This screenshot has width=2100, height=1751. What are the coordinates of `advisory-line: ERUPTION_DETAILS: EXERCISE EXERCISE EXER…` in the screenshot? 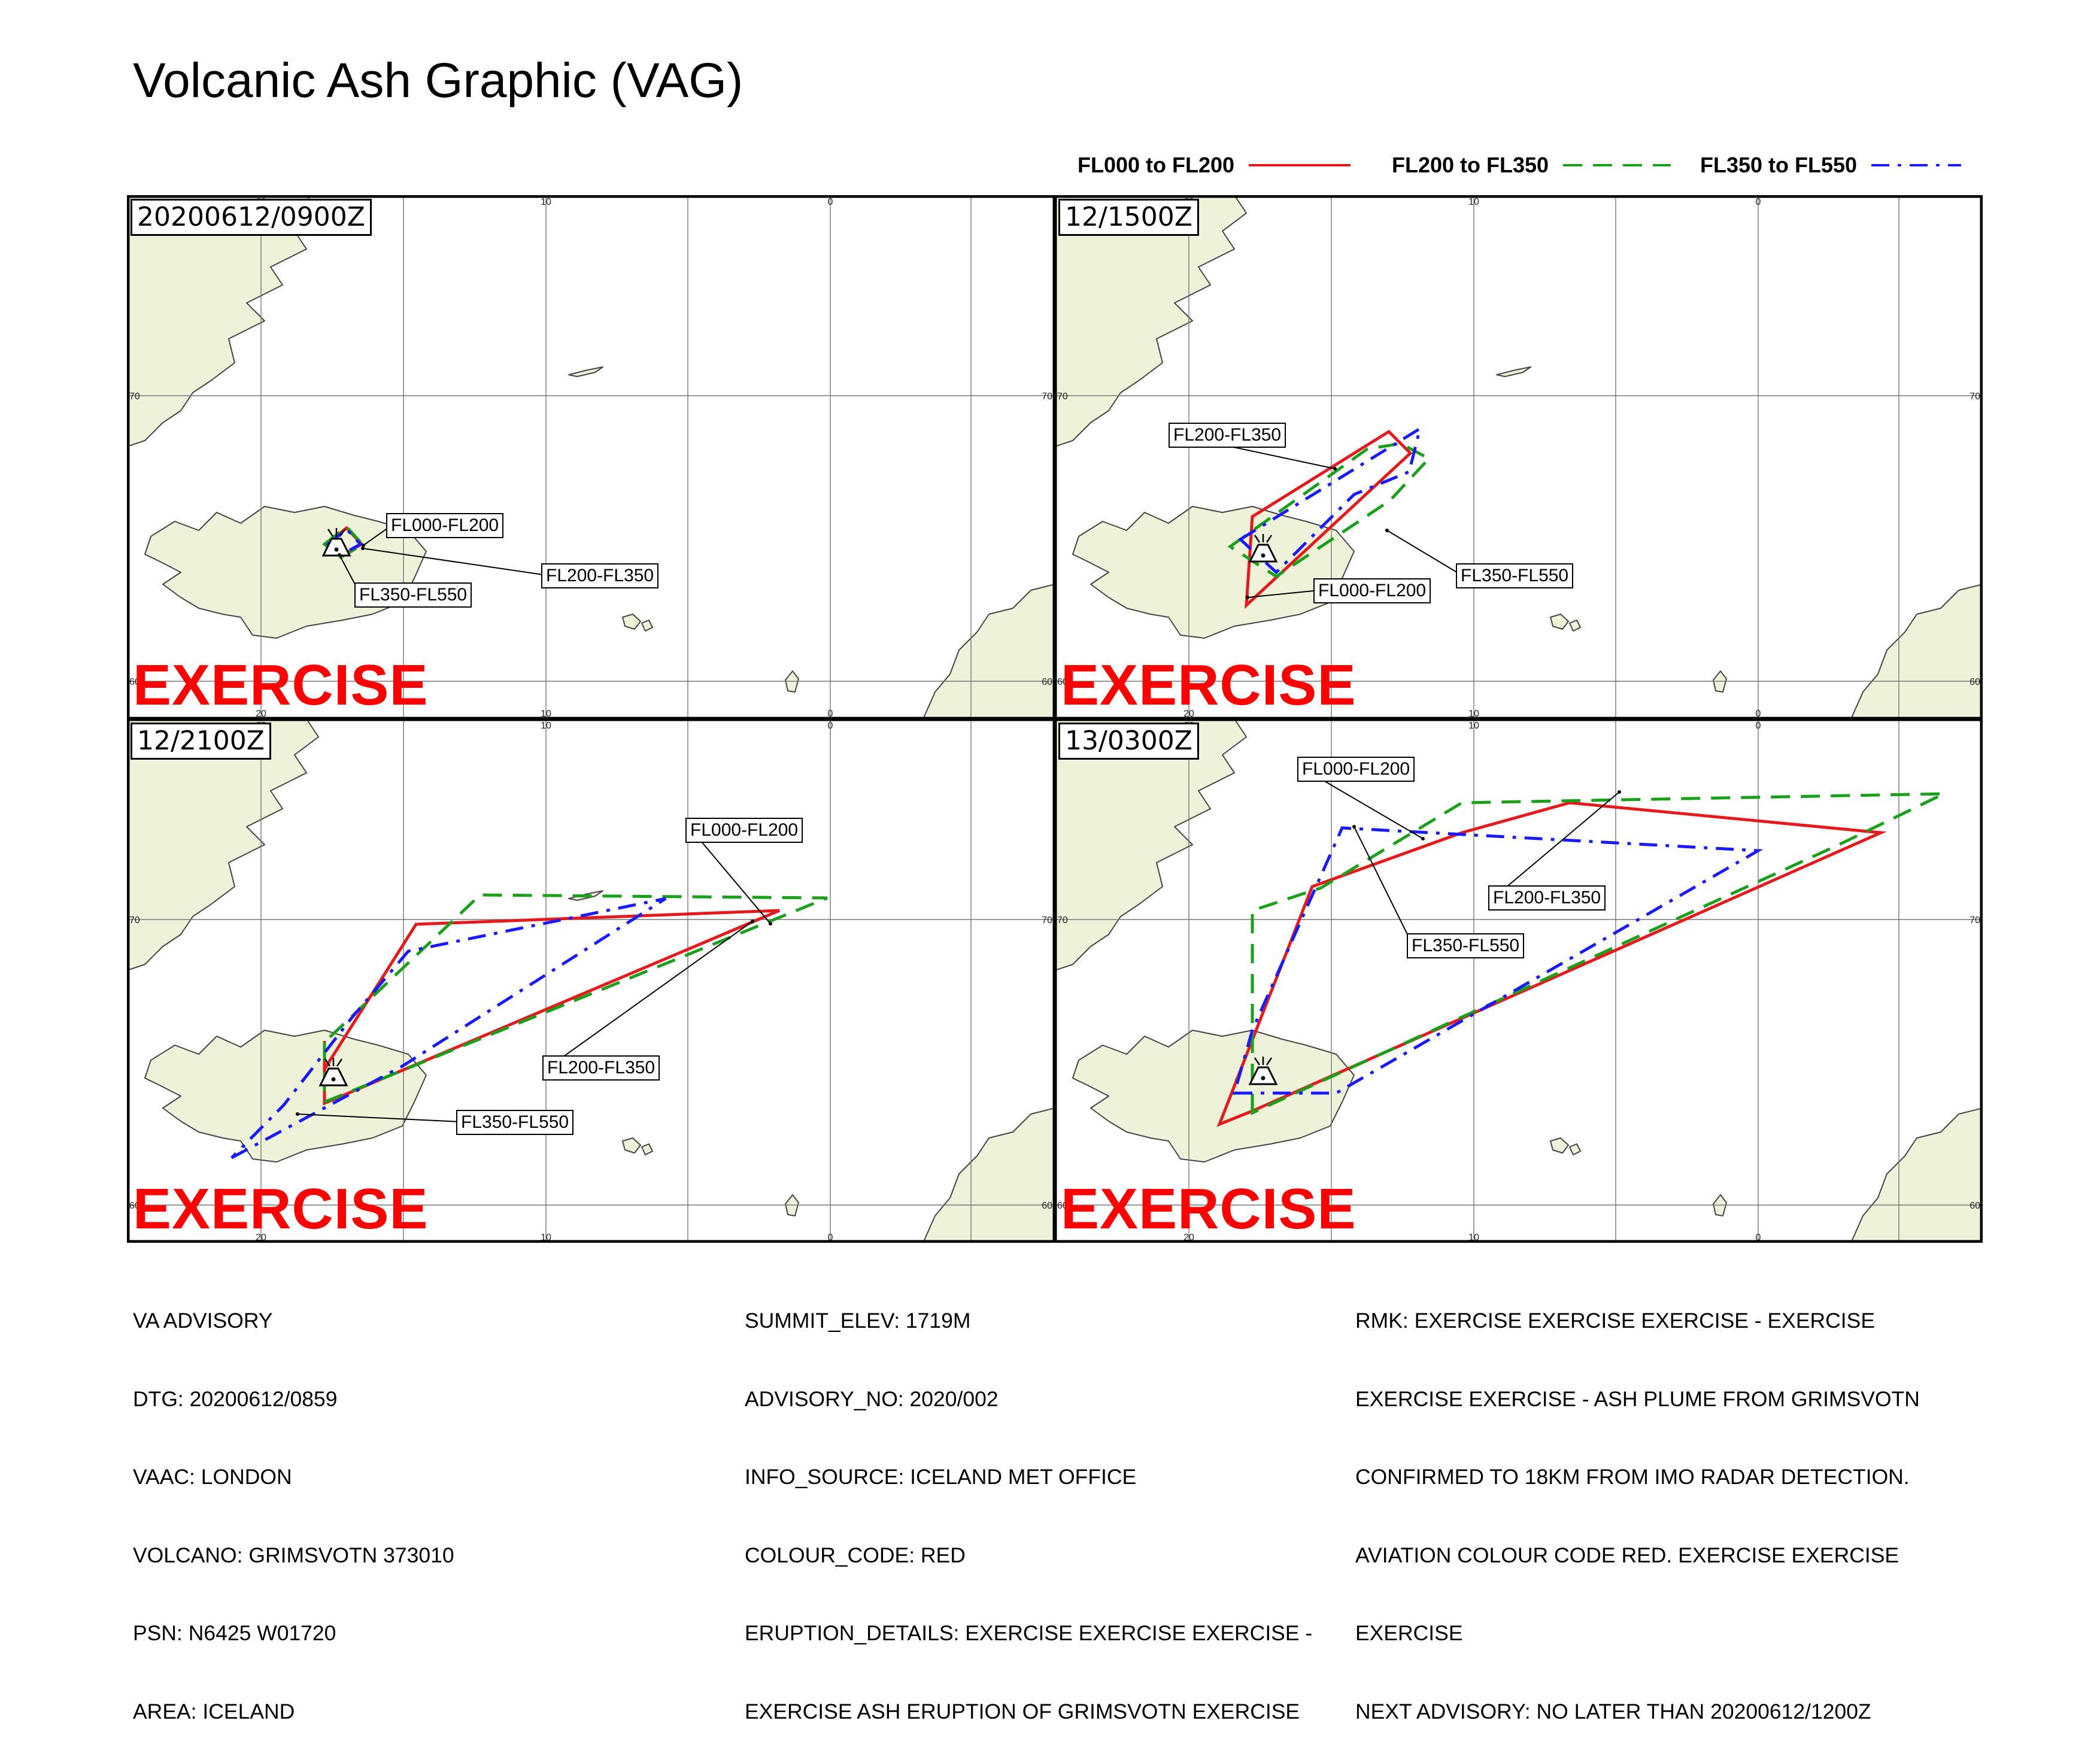 It's located at (1029, 1633).